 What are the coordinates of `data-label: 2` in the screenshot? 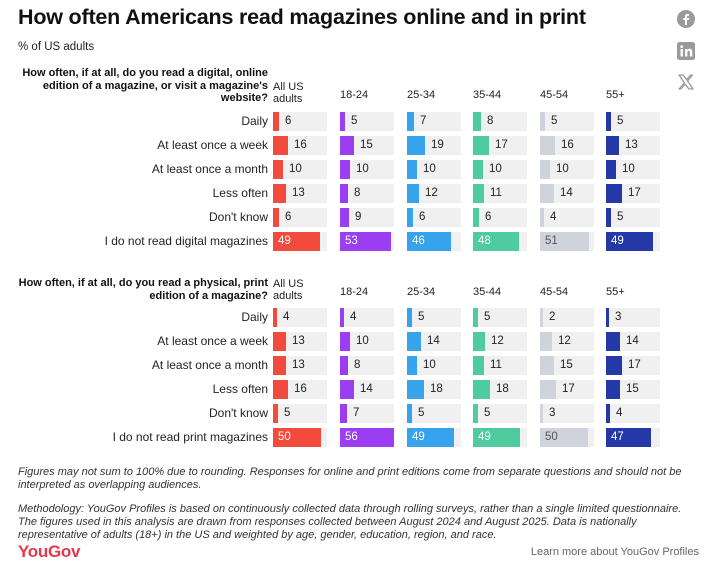 It's located at (552, 317).